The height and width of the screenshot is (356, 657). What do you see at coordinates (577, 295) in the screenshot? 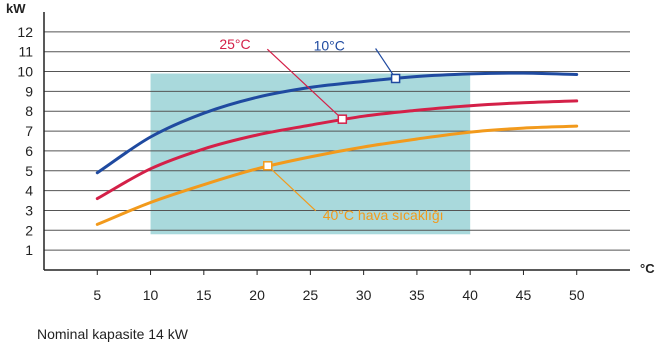
I see `x-tick-label: 50` at bounding box center [577, 295].